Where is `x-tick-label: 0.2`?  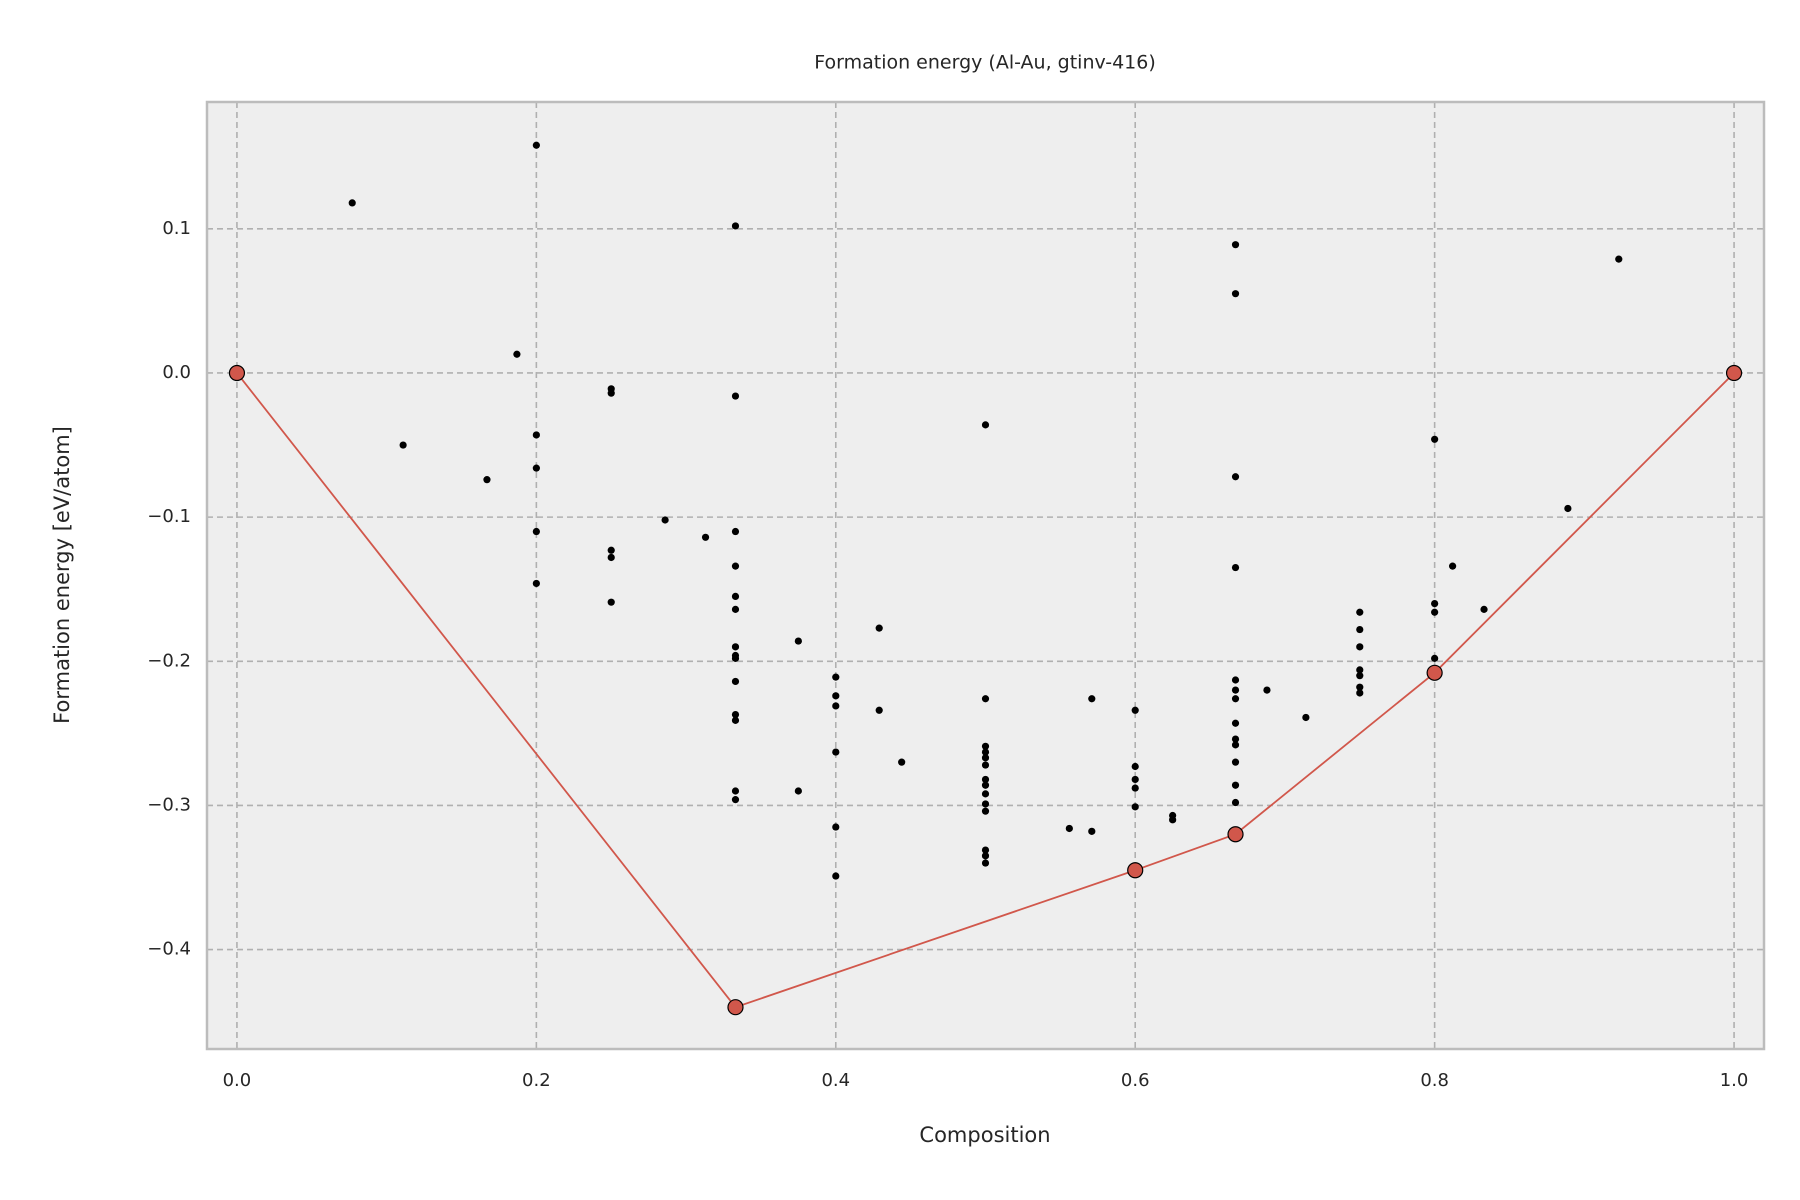 x-tick-label: 0.2 is located at coordinates (536, 1080).